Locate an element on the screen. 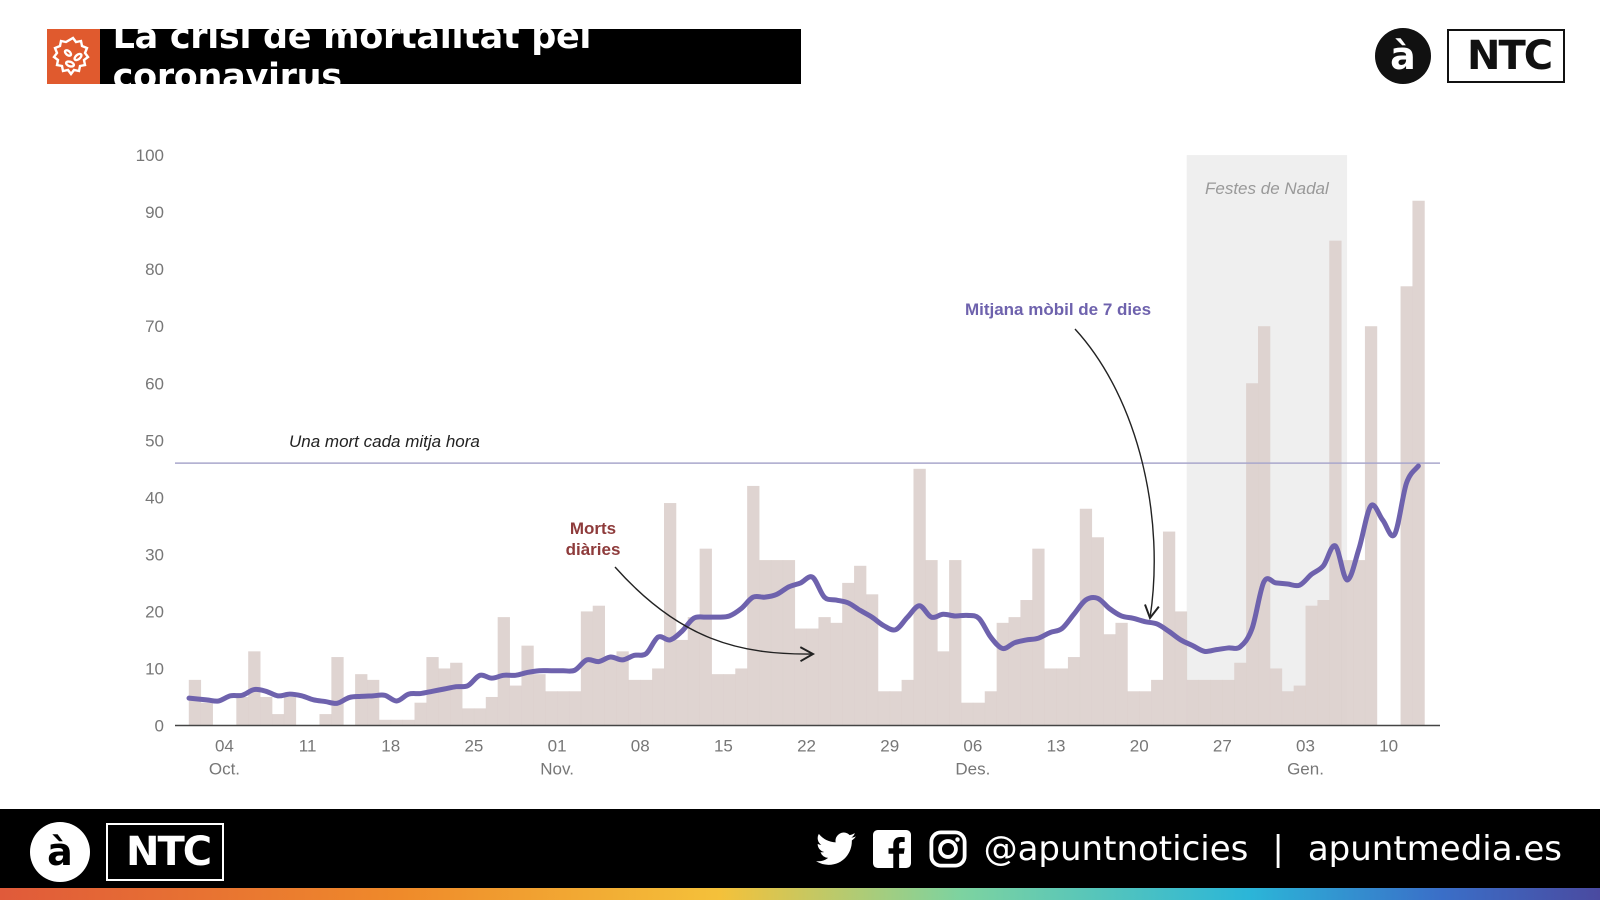  x-tick-label: 11 is located at coordinates (308, 746).